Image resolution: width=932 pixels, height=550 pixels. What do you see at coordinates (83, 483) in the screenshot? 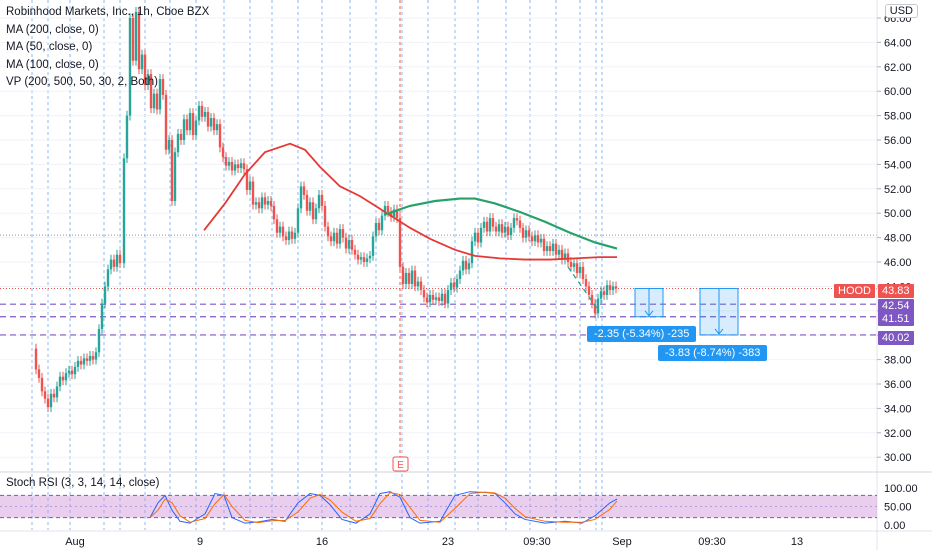
I see `stoch-rsi-legend: Stoch RSI (3, 3, 14, 14, close)` at bounding box center [83, 483].